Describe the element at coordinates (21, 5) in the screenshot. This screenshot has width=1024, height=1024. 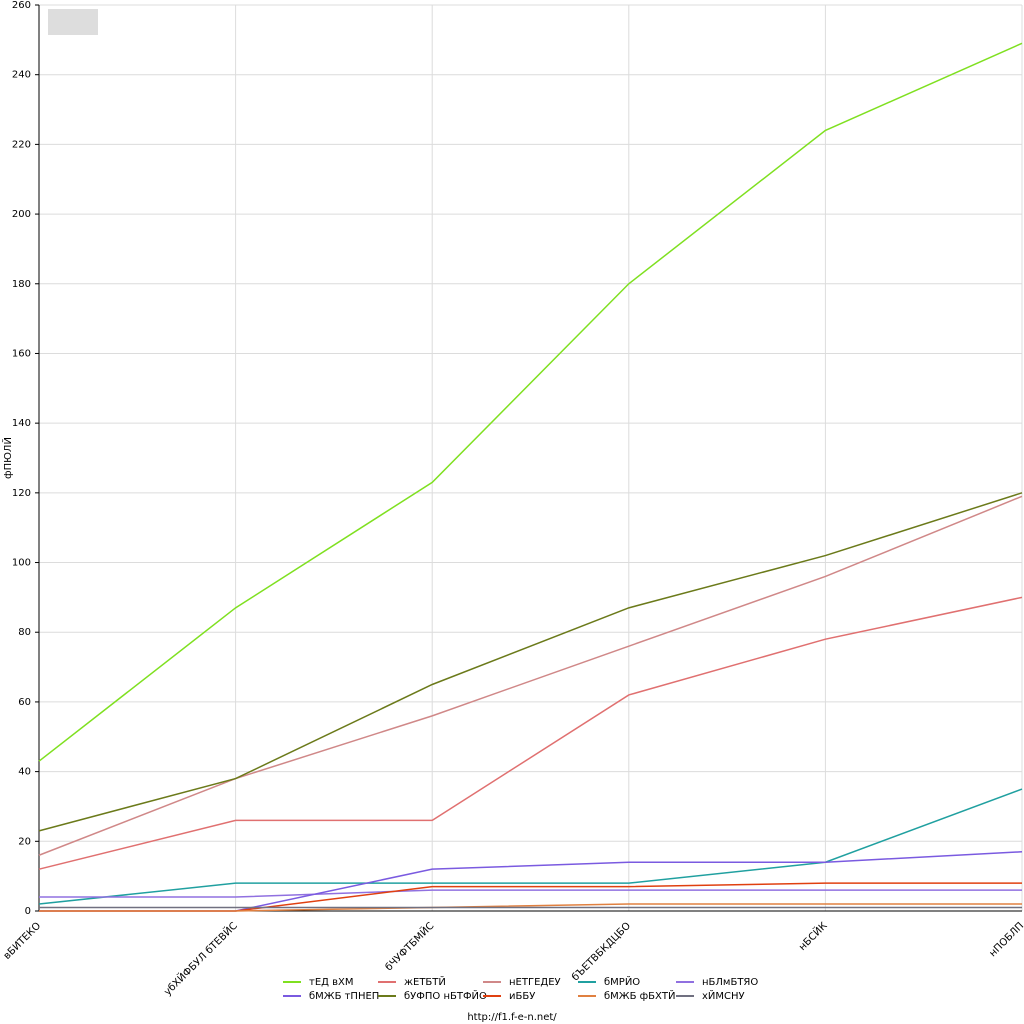
I see `y-tick-label: 260` at that location.